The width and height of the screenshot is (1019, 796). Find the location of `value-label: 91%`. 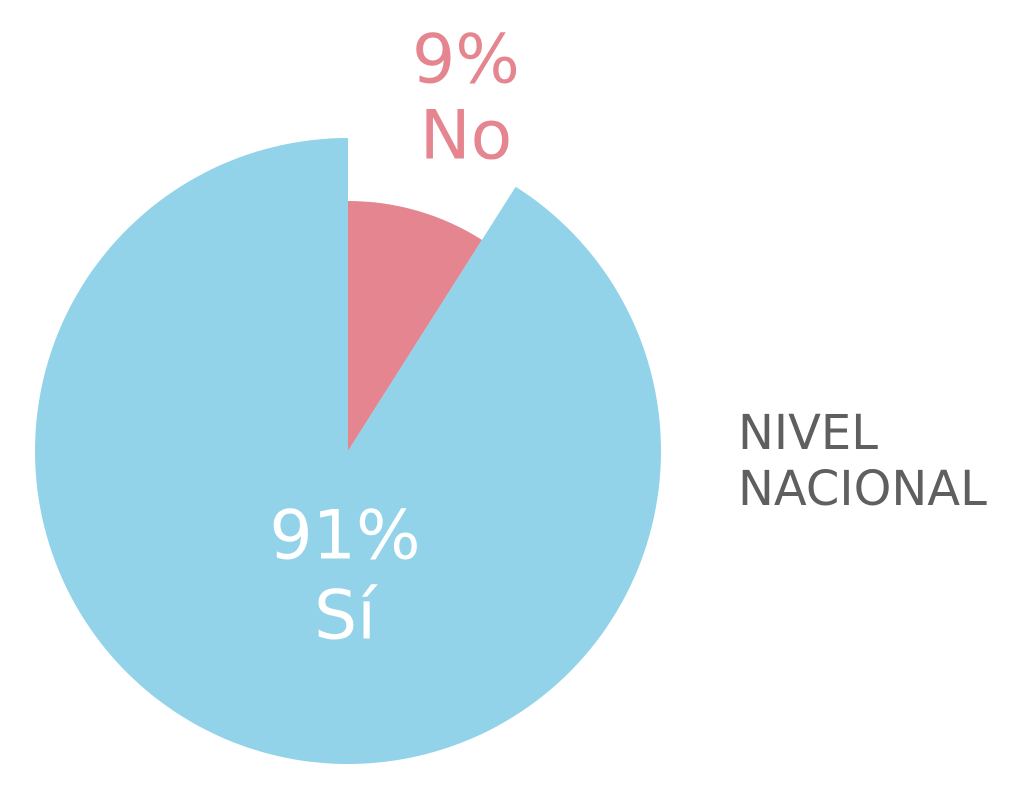

value-label: 91% is located at coordinates (344, 536).